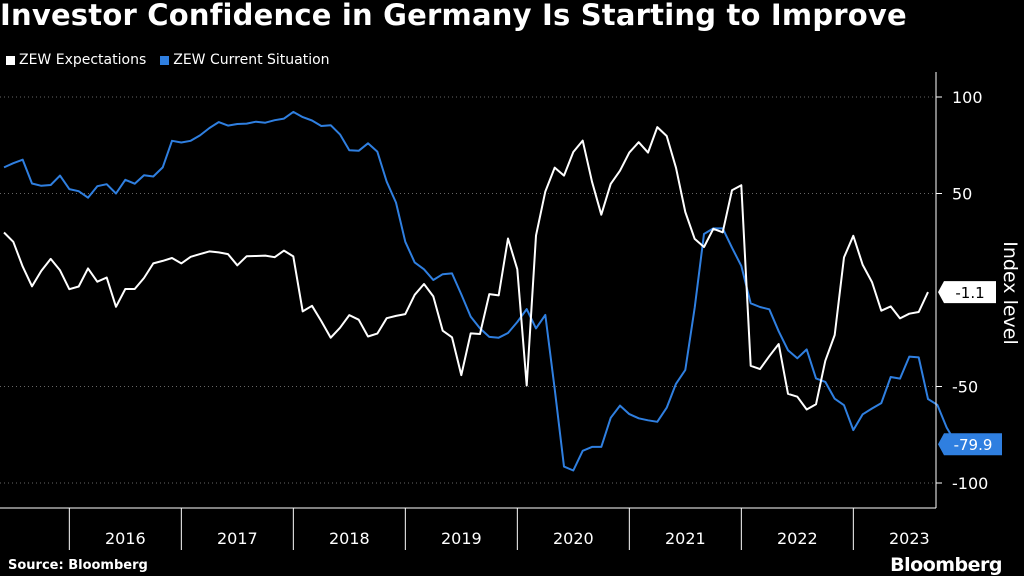 The width and height of the screenshot is (1024, 576). Describe the element at coordinates (10, 60) in the screenshot. I see `legend-swatch-expectations` at that location.